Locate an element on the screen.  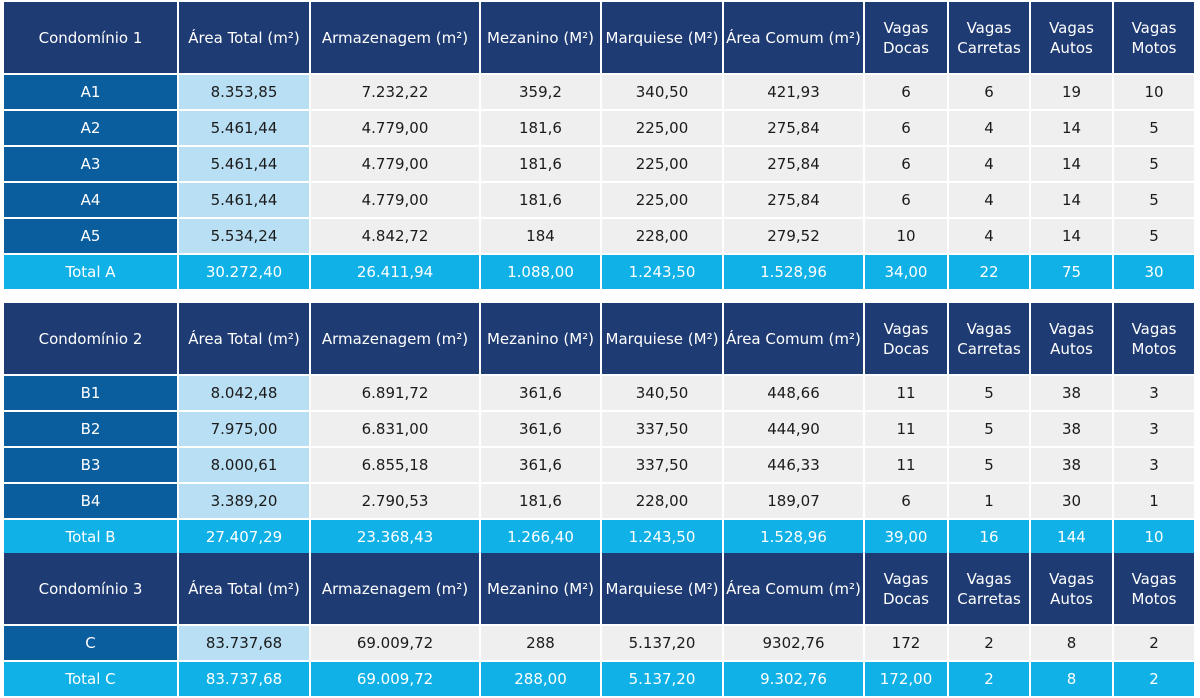
block-title: Condomínio 2 is located at coordinates (90, 338).